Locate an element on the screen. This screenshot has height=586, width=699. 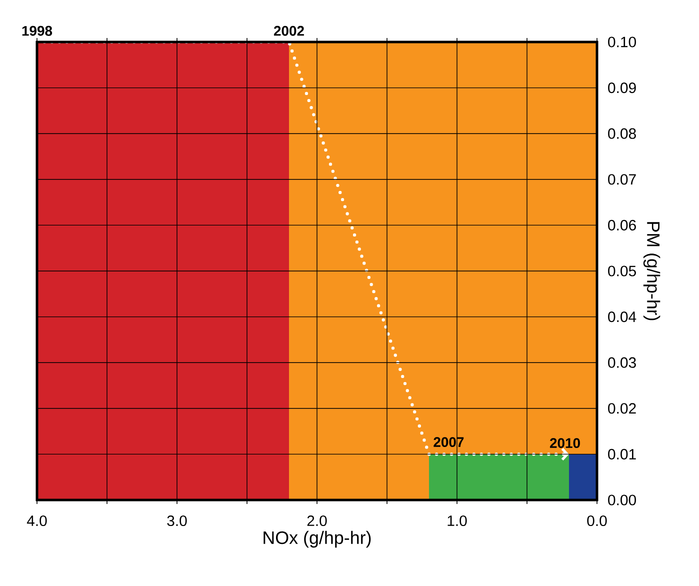
y-tick-label: 0.04 is located at coordinates (622, 317).